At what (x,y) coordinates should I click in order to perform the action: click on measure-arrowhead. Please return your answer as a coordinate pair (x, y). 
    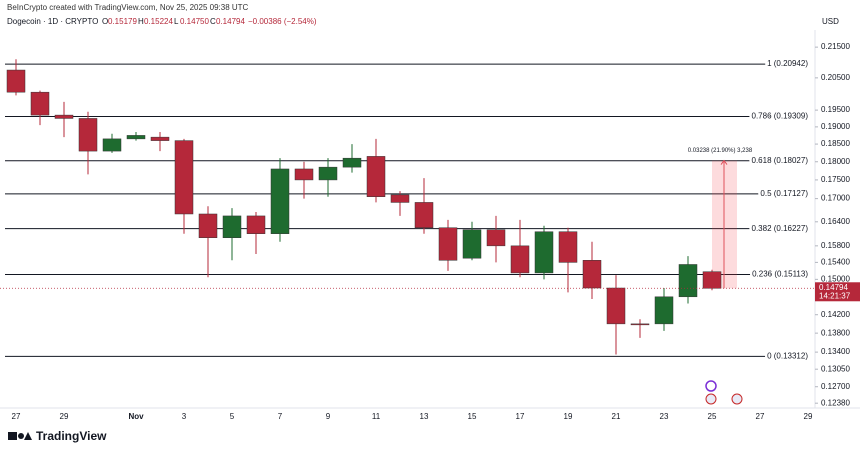
    Looking at the image, I should click on (724, 162).